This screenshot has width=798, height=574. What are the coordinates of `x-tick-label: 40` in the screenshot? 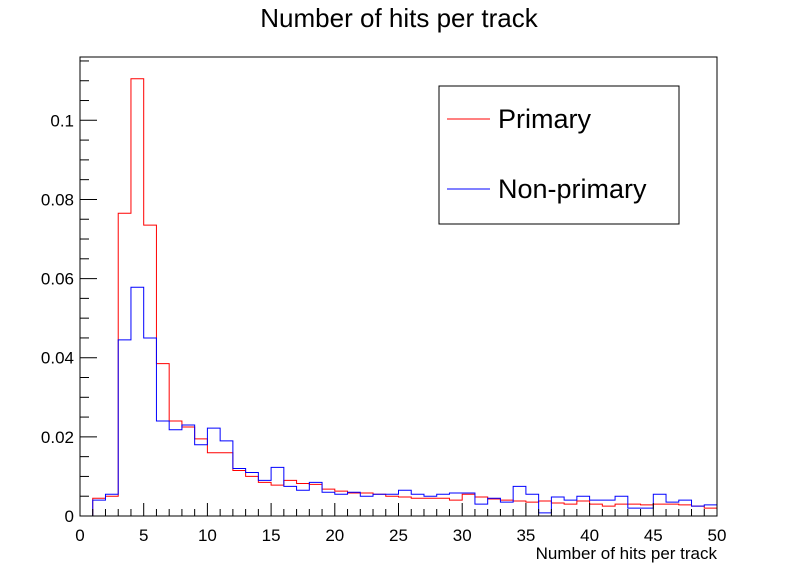 It's located at (589, 535).